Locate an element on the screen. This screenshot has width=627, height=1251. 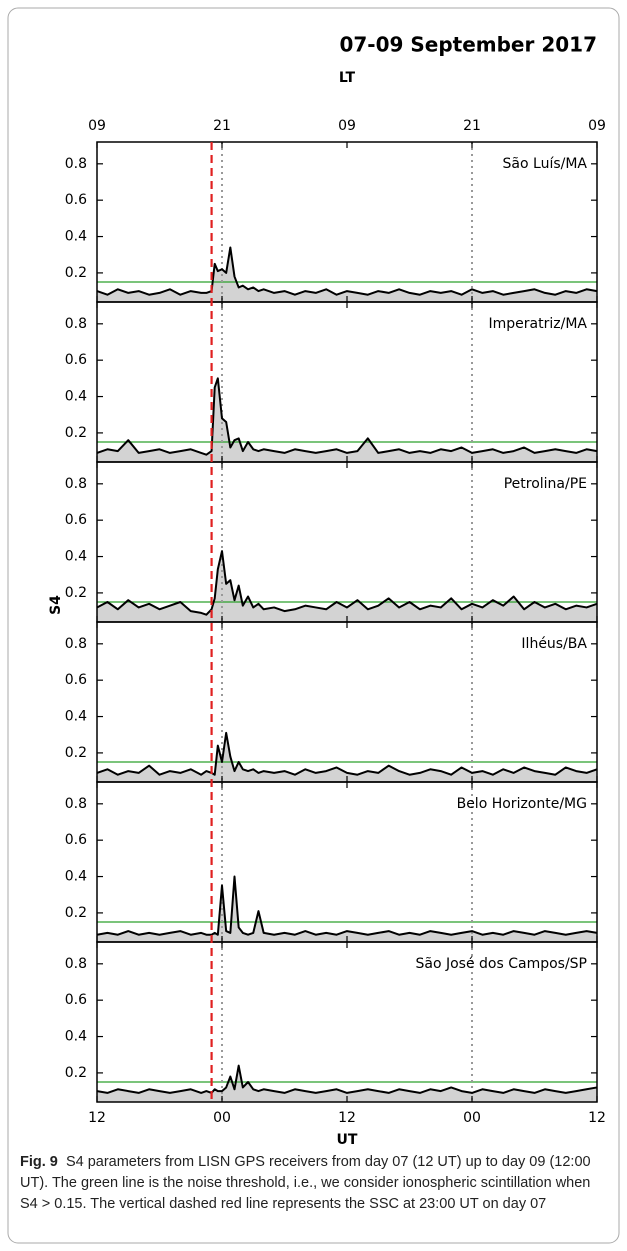
station-name: São Luís/MA is located at coordinates (545, 164).